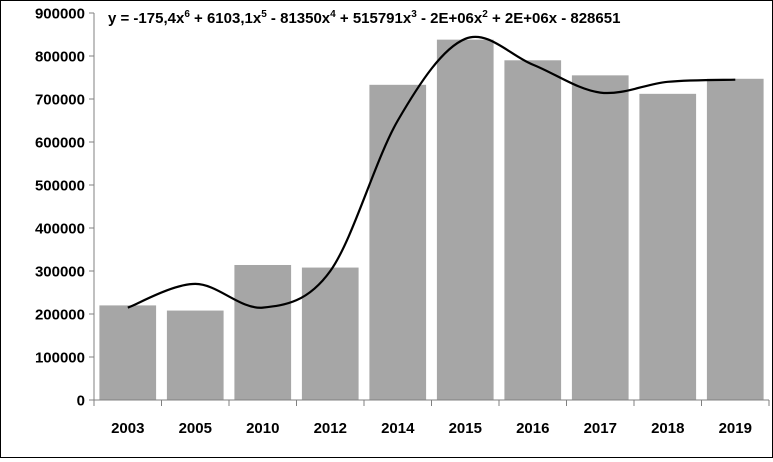 The height and width of the screenshot is (462, 773). I want to click on equation-text: + 6103,1x, so click(226, 18).